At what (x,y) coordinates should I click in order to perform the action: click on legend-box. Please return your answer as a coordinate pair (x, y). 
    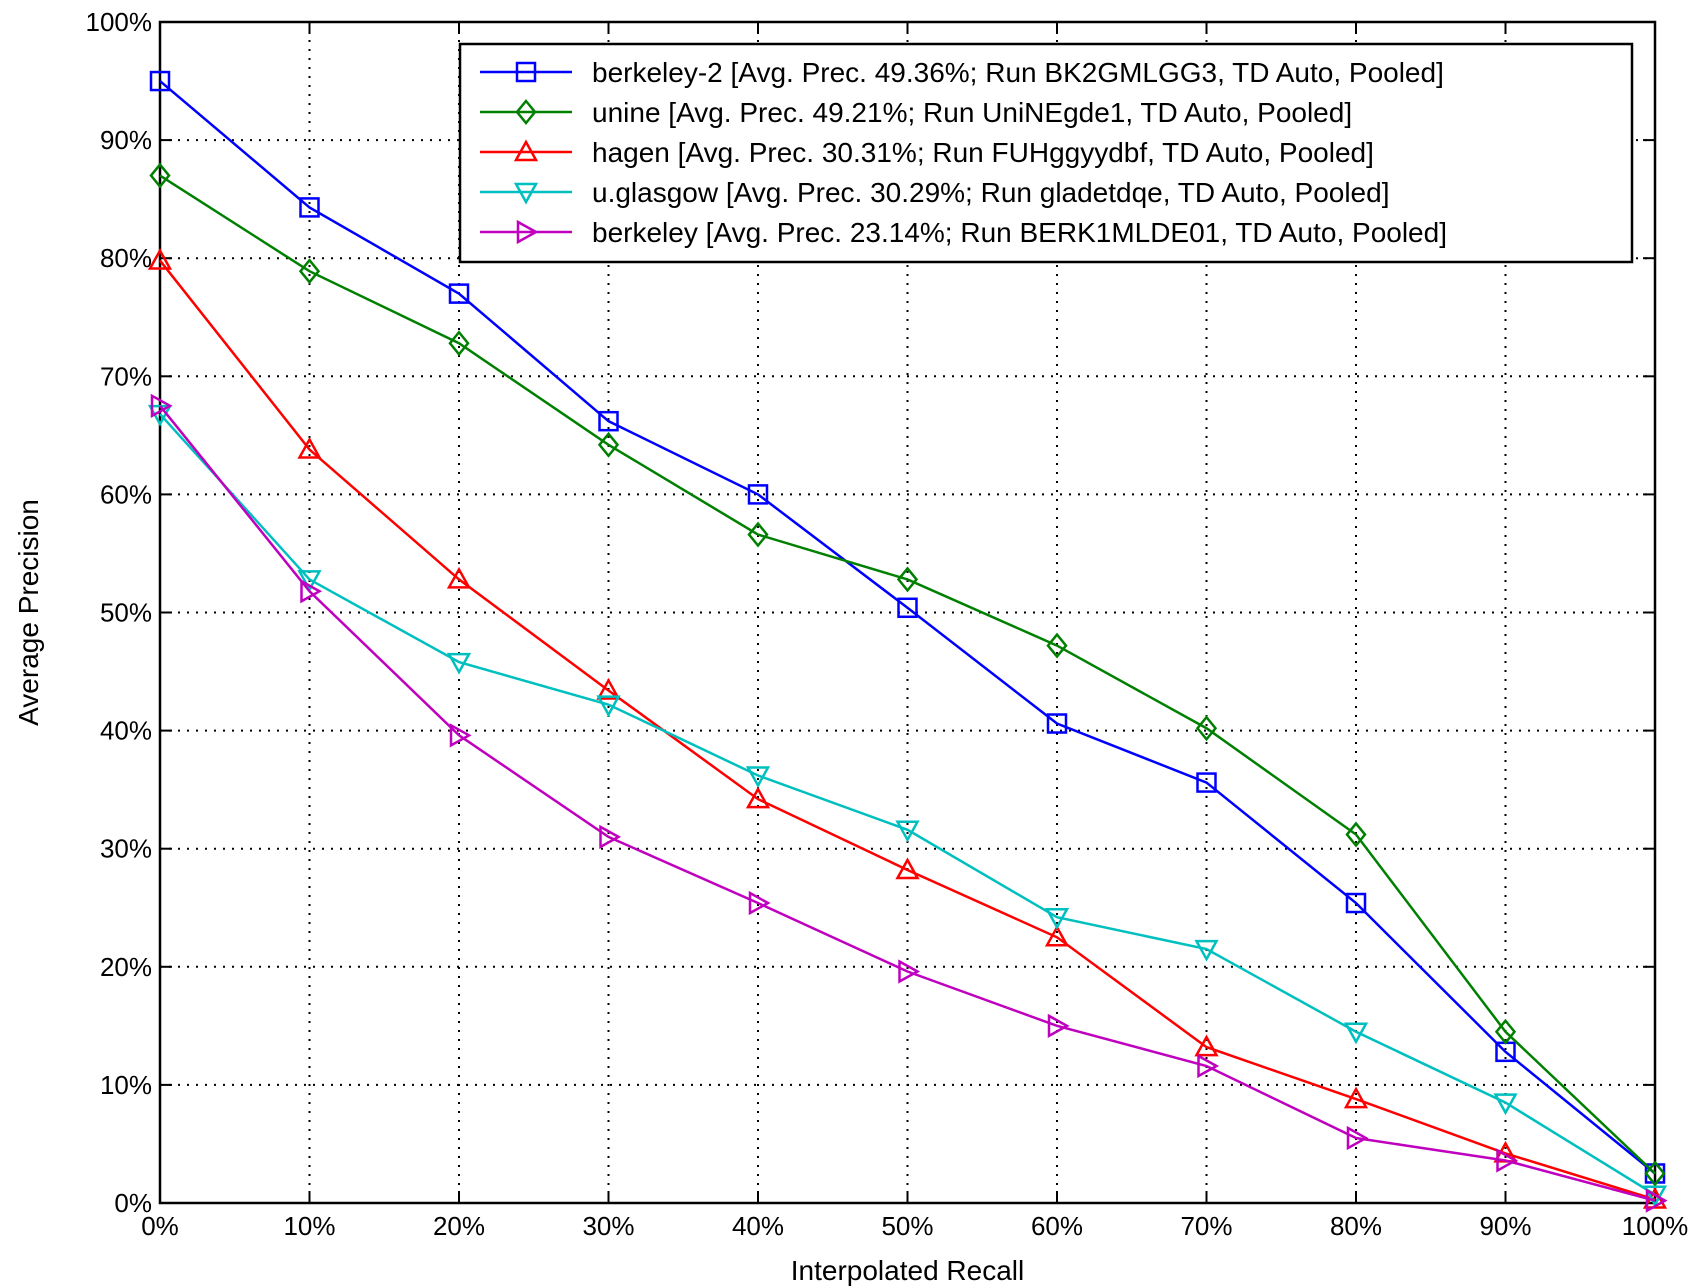
    Looking at the image, I should click on (1046, 153).